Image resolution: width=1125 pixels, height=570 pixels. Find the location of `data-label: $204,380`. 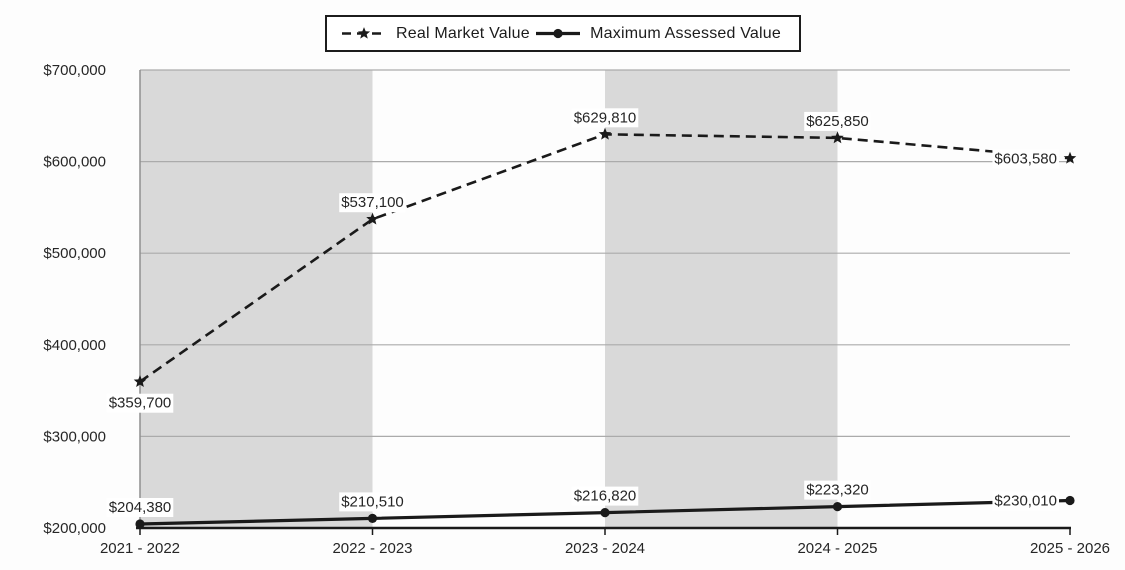

data-label: $204,380 is located at coordinates (140, 507).